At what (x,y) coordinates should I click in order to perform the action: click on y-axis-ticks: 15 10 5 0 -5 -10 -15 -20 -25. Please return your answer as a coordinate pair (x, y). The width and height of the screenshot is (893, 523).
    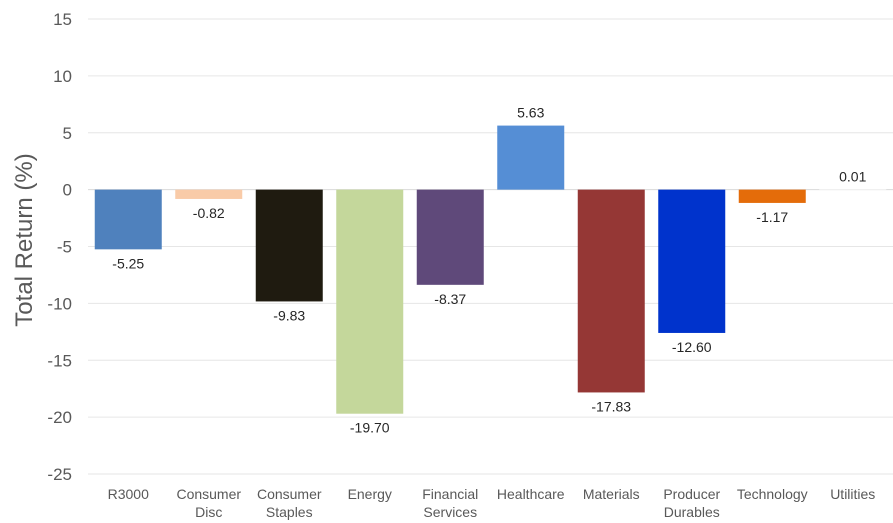
    Looking at the image, I should click on (59, 247).